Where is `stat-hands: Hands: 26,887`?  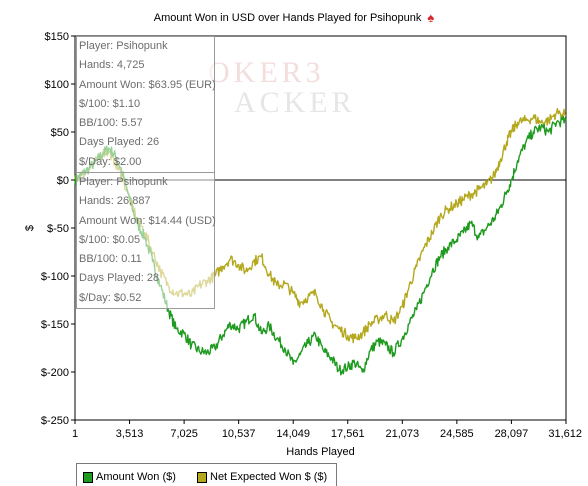 stat-hands: Hands: 26,887 is located at coordinates (115, 201).